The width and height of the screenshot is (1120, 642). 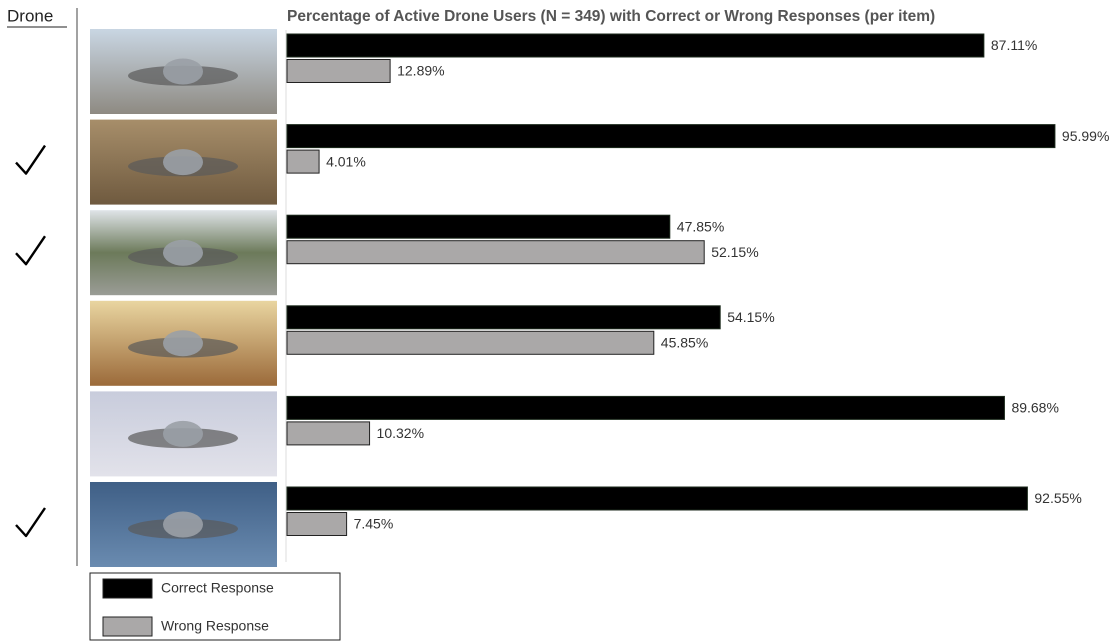 I want to click on value-label: 47.85%, so click(x=700, y=226).